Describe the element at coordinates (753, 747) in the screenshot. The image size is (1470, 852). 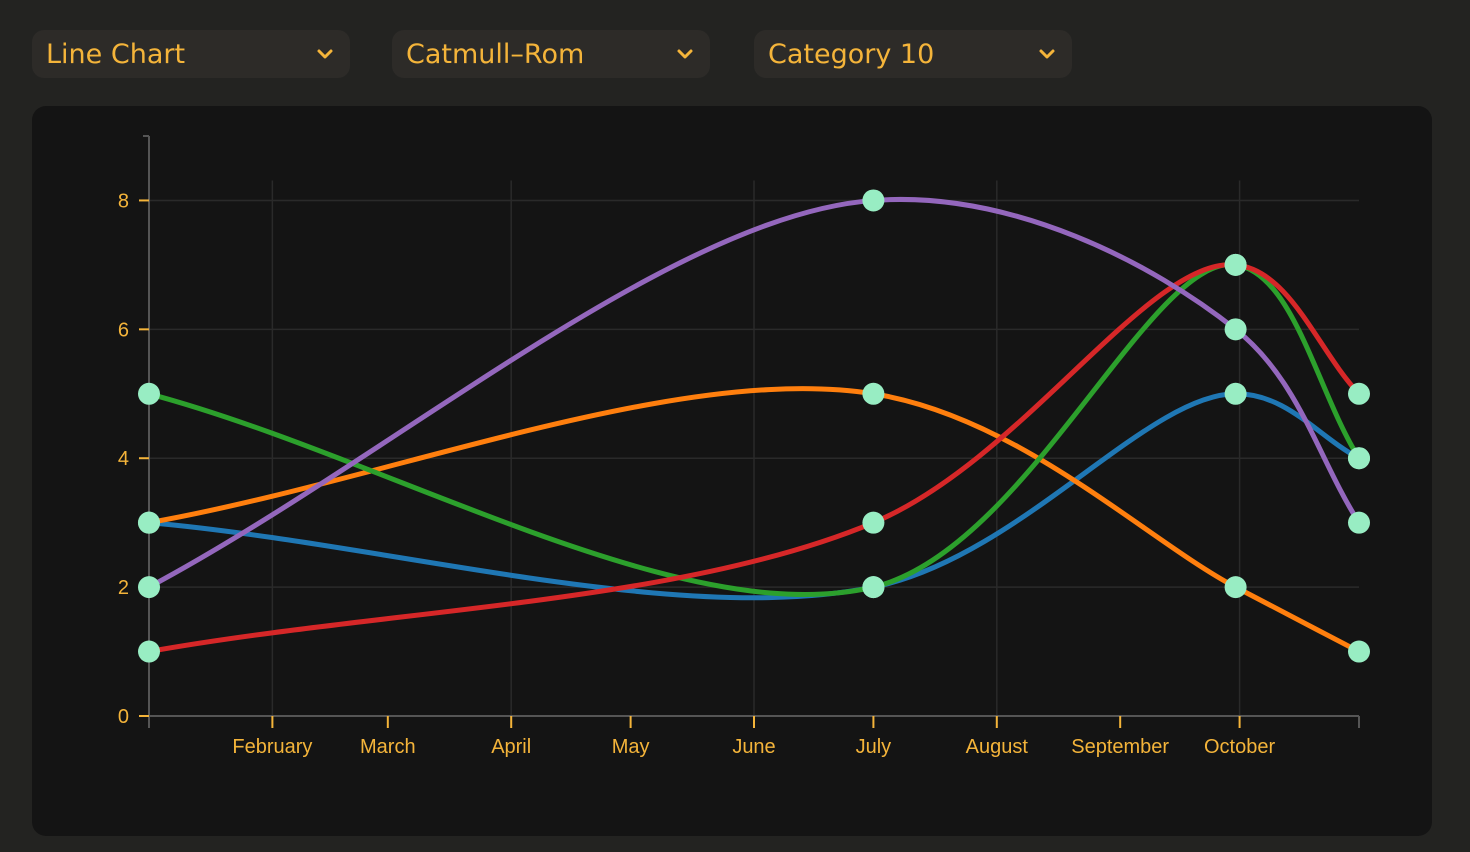
I see `x-tick-label: June` at that location.